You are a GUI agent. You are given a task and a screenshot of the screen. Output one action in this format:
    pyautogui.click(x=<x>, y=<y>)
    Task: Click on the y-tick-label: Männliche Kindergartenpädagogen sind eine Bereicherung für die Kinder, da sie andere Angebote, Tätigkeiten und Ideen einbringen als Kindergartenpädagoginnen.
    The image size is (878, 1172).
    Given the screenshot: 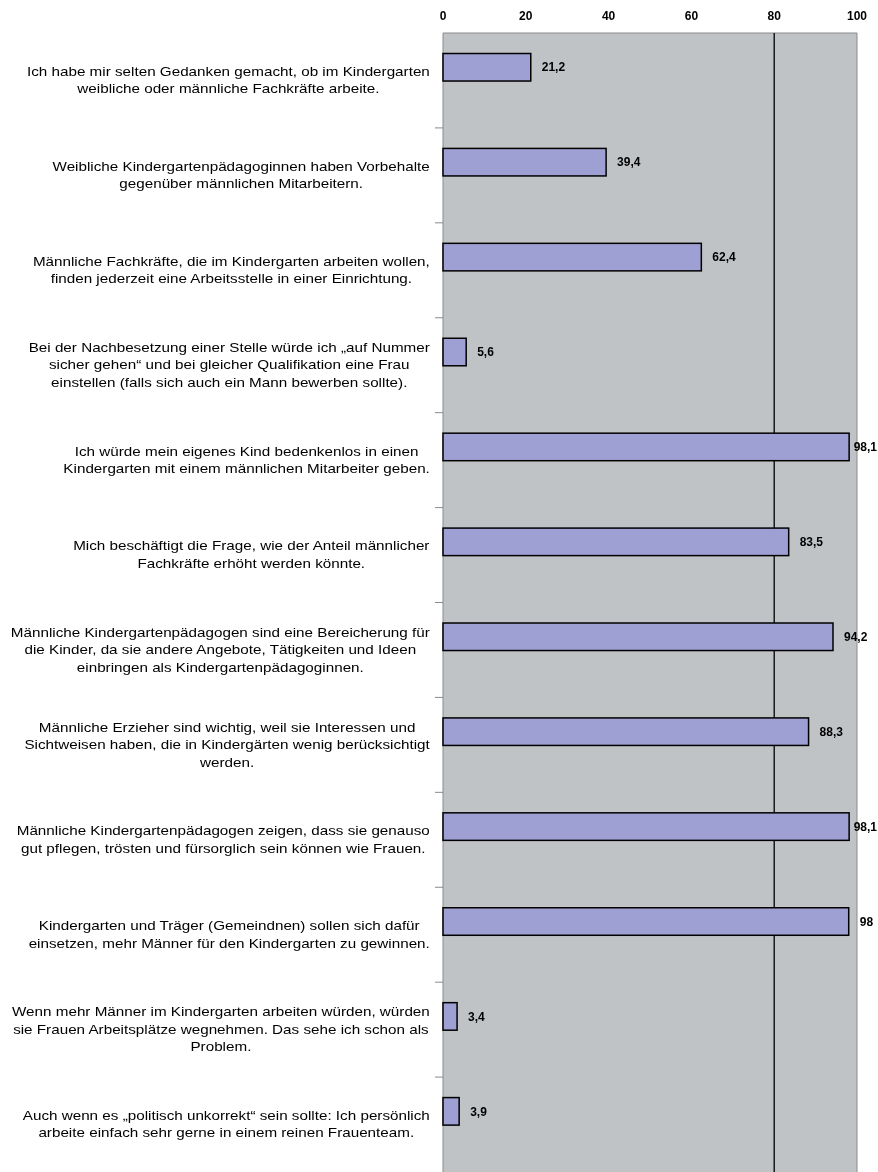 What is the action you would take?
    pyautogui.click(x=220, y=650)
    